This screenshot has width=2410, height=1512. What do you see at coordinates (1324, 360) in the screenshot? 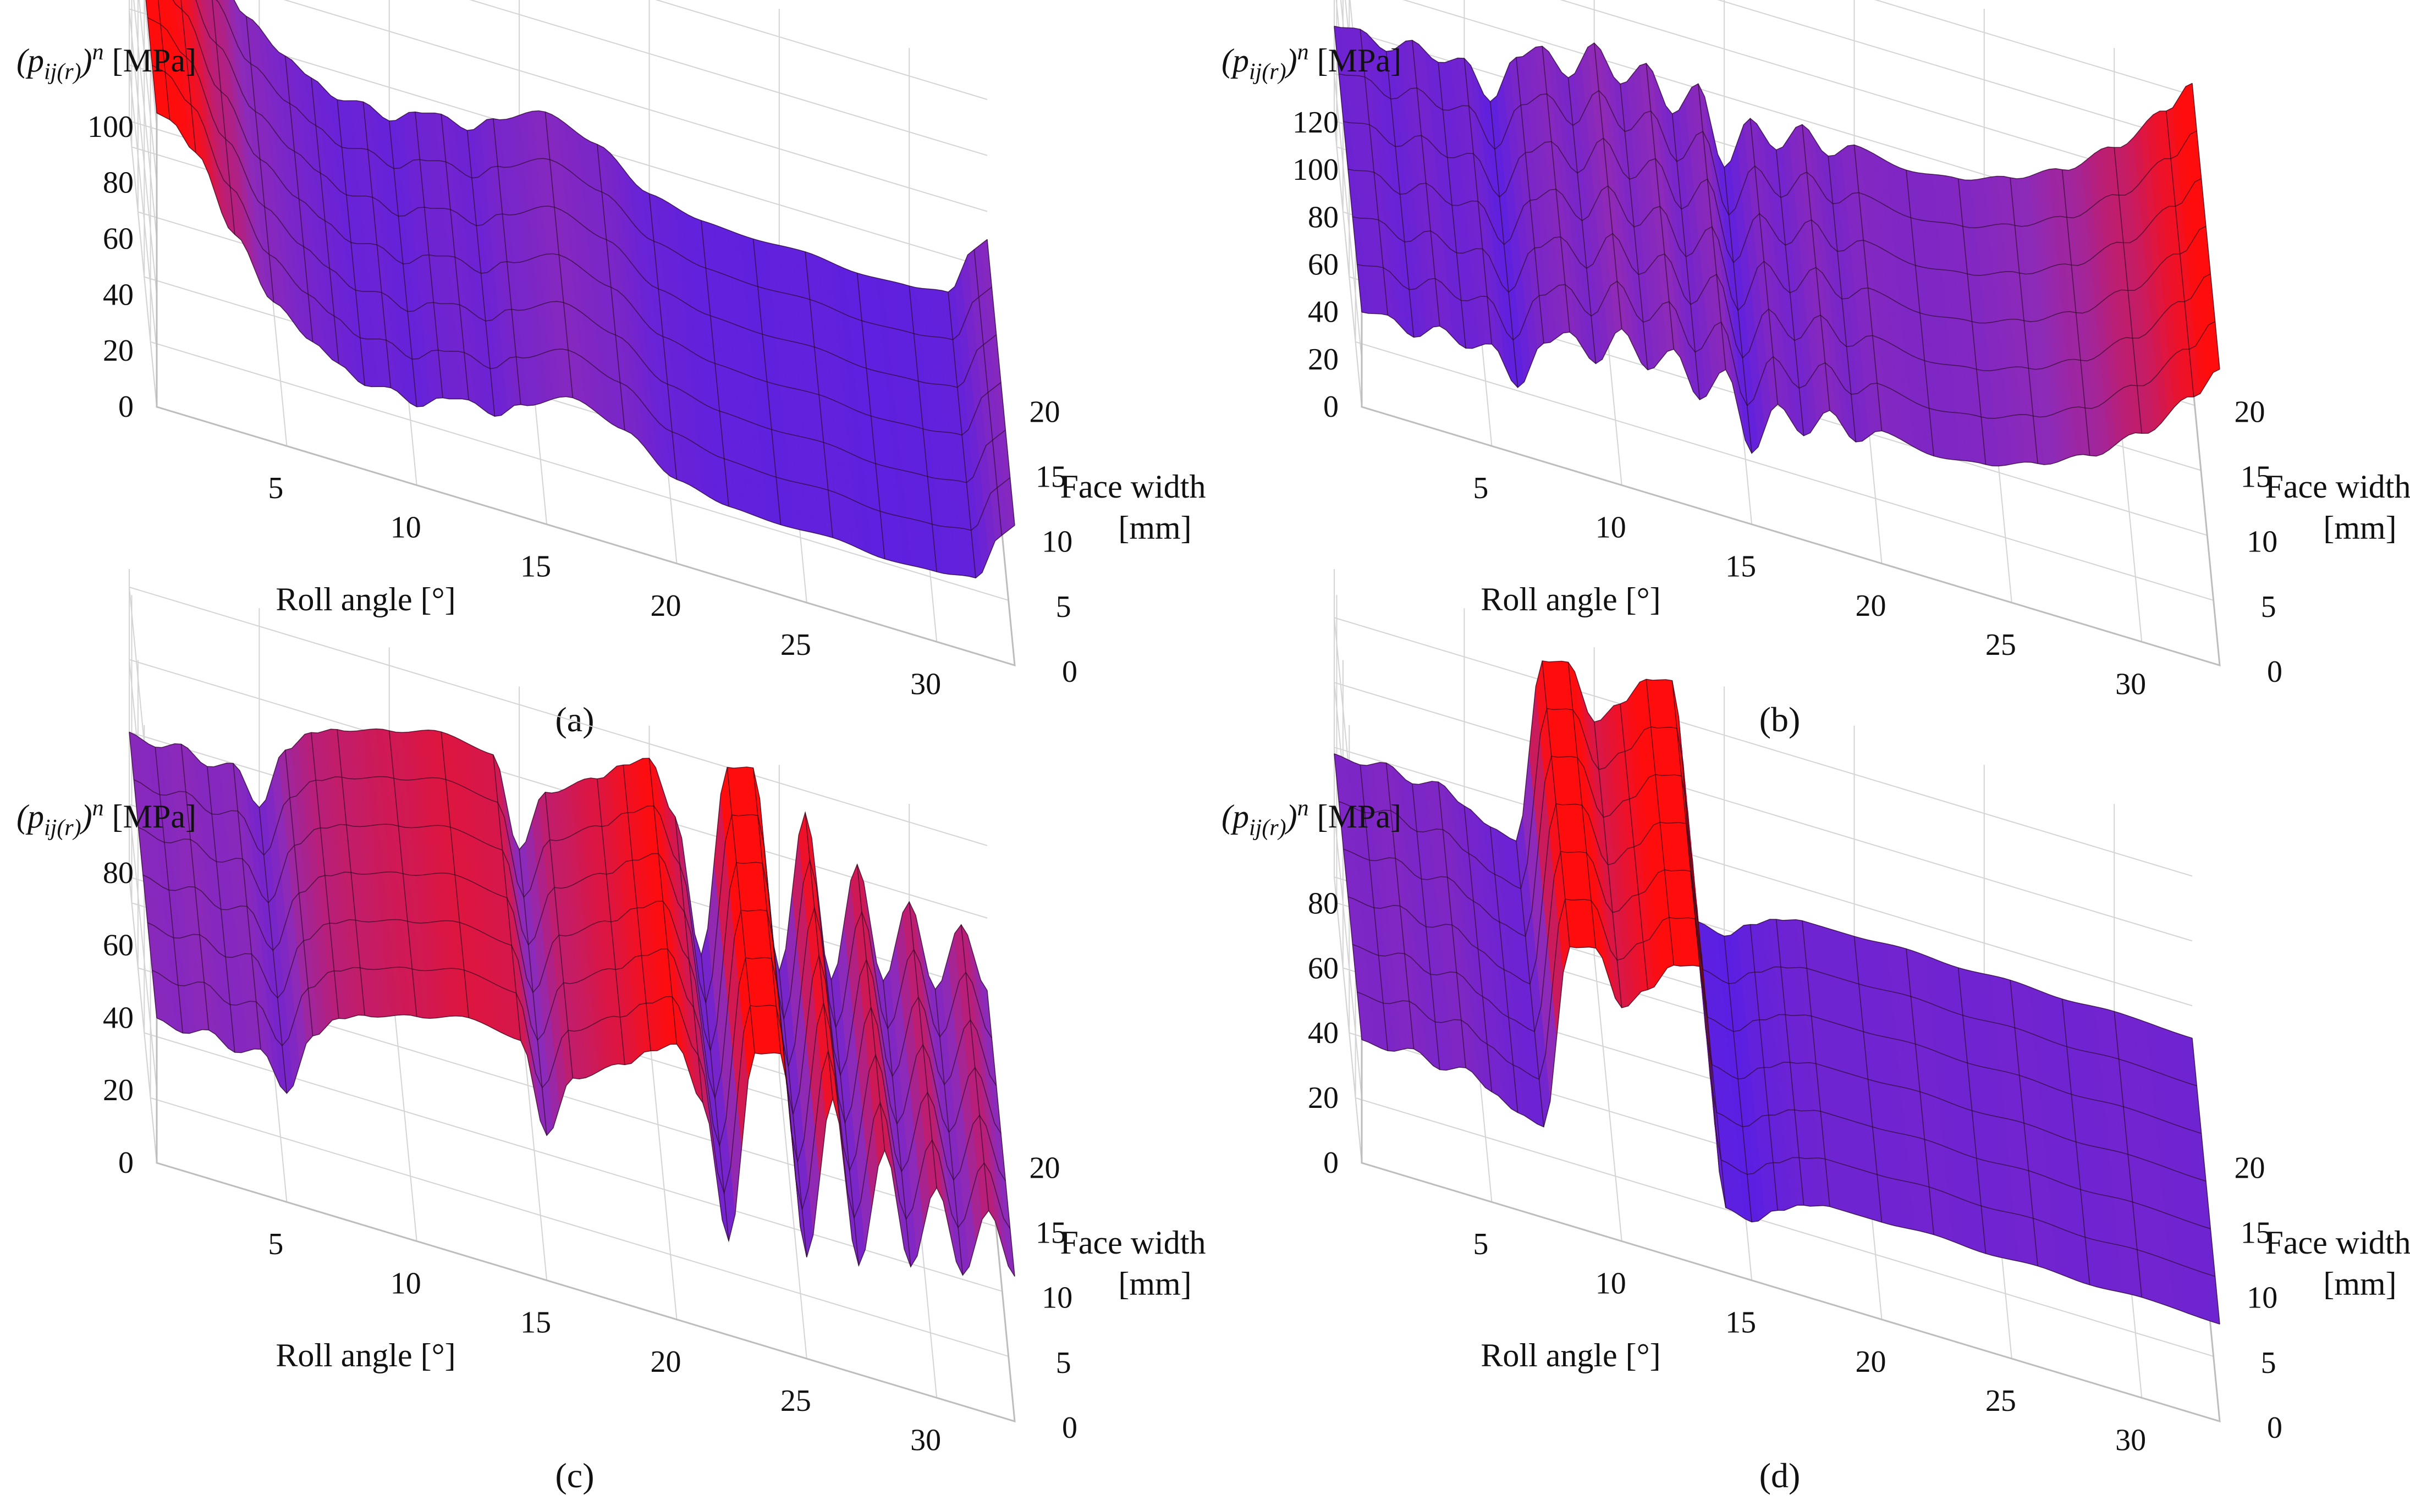
I see `z-tick-label: 20` at bounding box center [1324, 360].